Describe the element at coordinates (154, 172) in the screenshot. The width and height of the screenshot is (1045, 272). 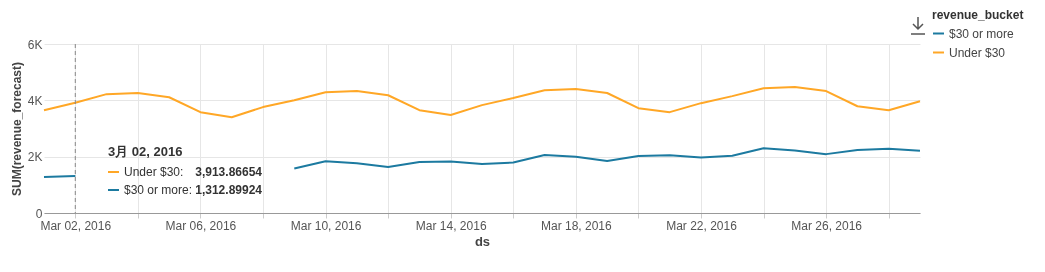
I see `annotation: Under $30:` at that location.